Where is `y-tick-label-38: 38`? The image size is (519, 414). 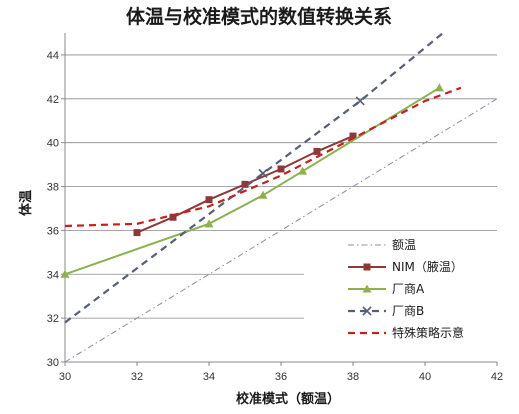 y-tick-label-38: 38 is located at coordinates (53, 188).